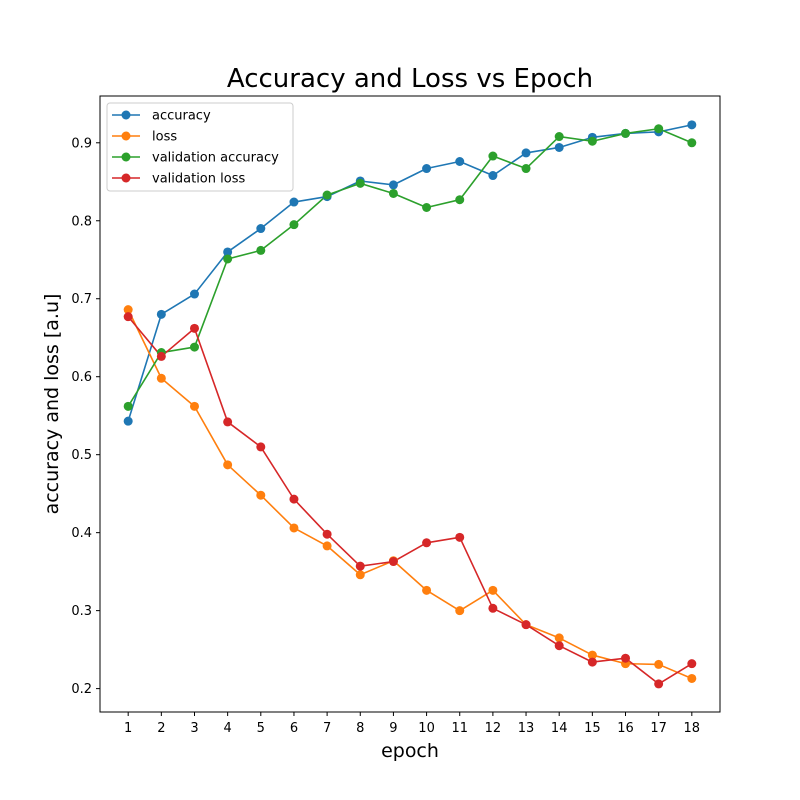 Image resolution: width=800 pixels, height=800 pixels. Describe the element at coordinates (81, 221) in the screenshot. I see `y-tick-label: 0.8` at that location.